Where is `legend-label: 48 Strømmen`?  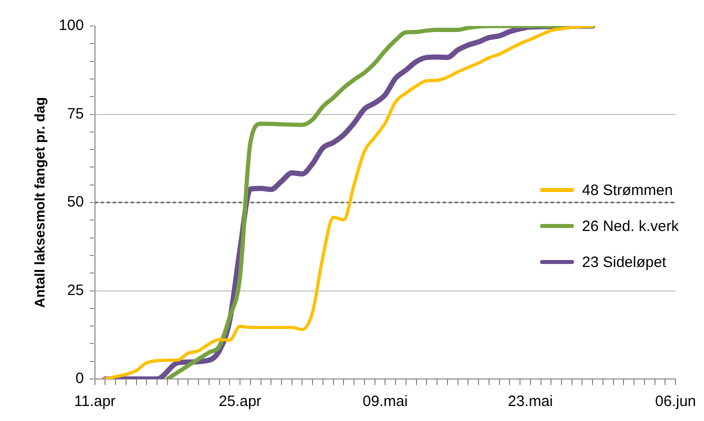 legend-label: 48 Strømmen is located at coordinates (627, 190).